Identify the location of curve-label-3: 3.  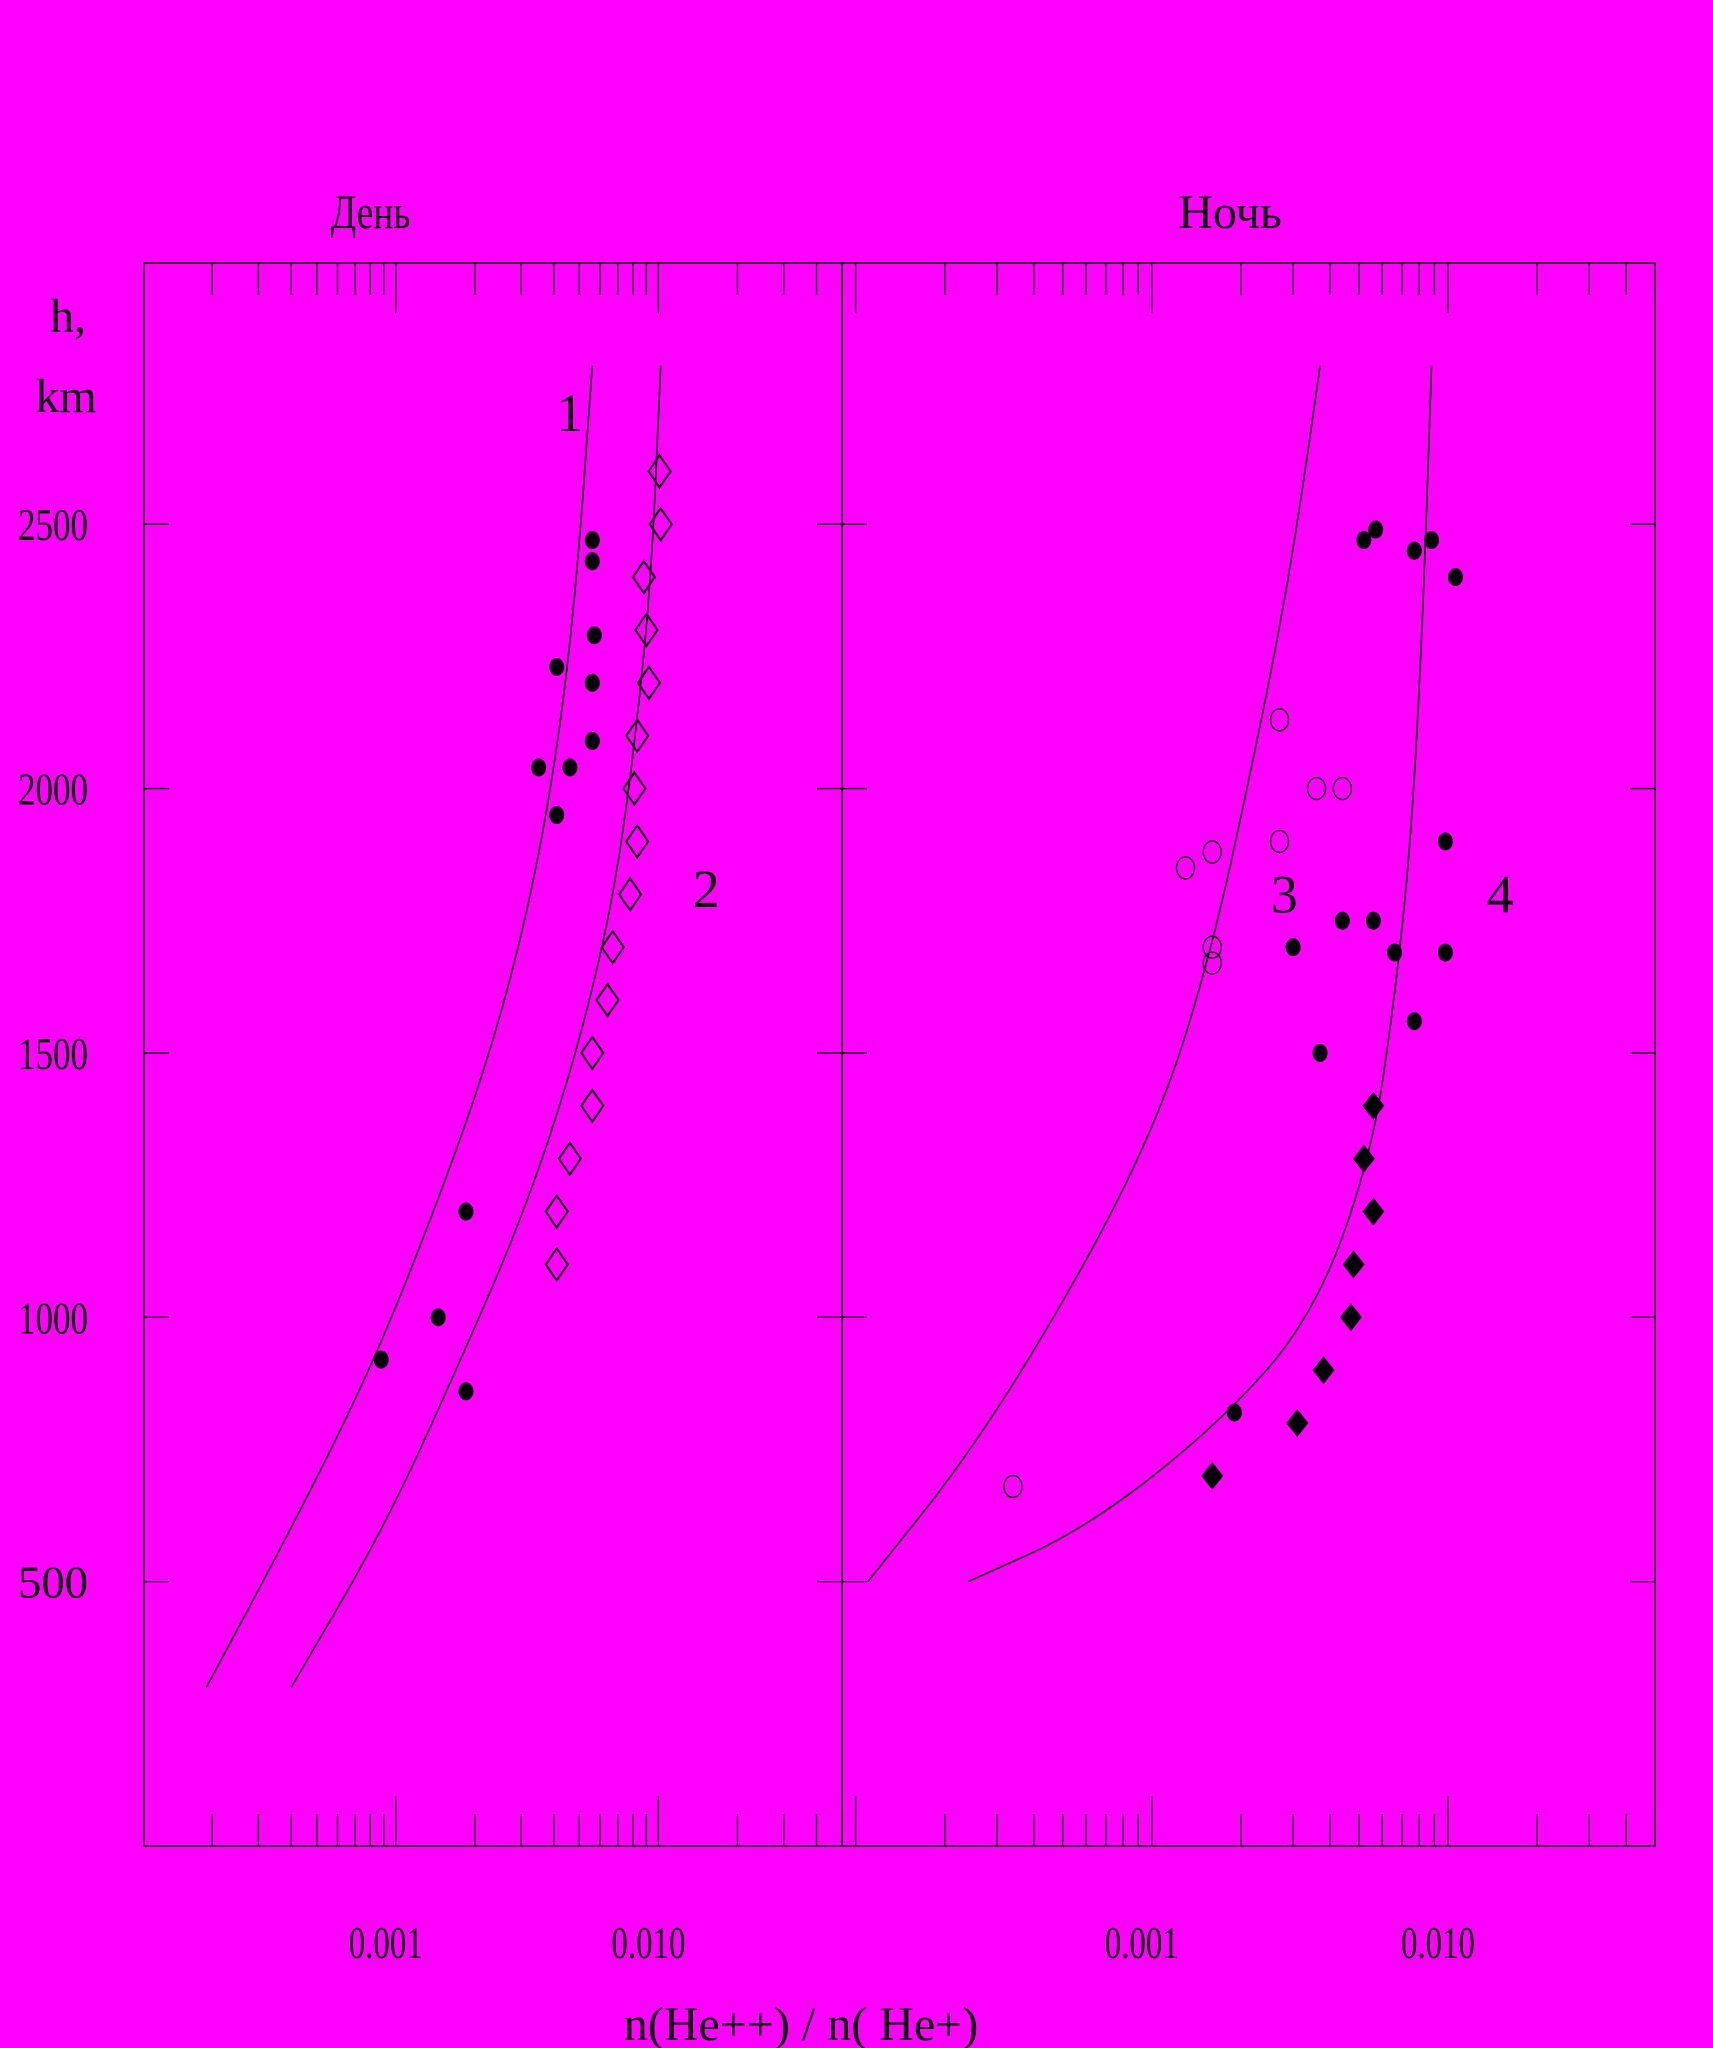
(1284, 894).